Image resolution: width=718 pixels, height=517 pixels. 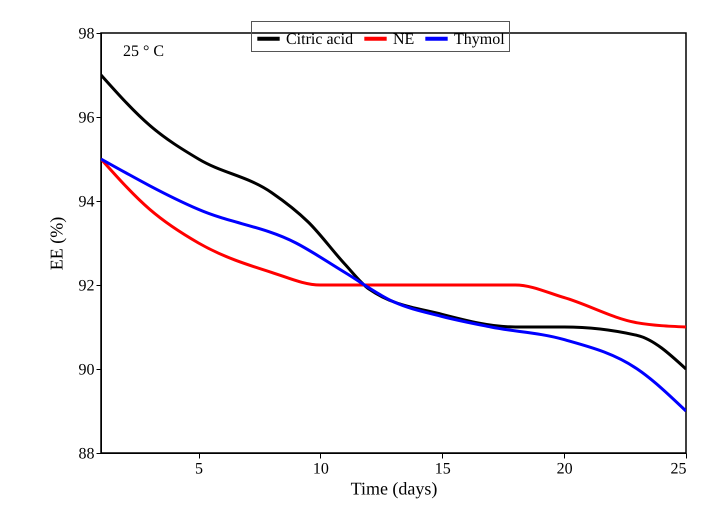 I want to click on x-axis-title: Time (days), so click(x=394, y=488).